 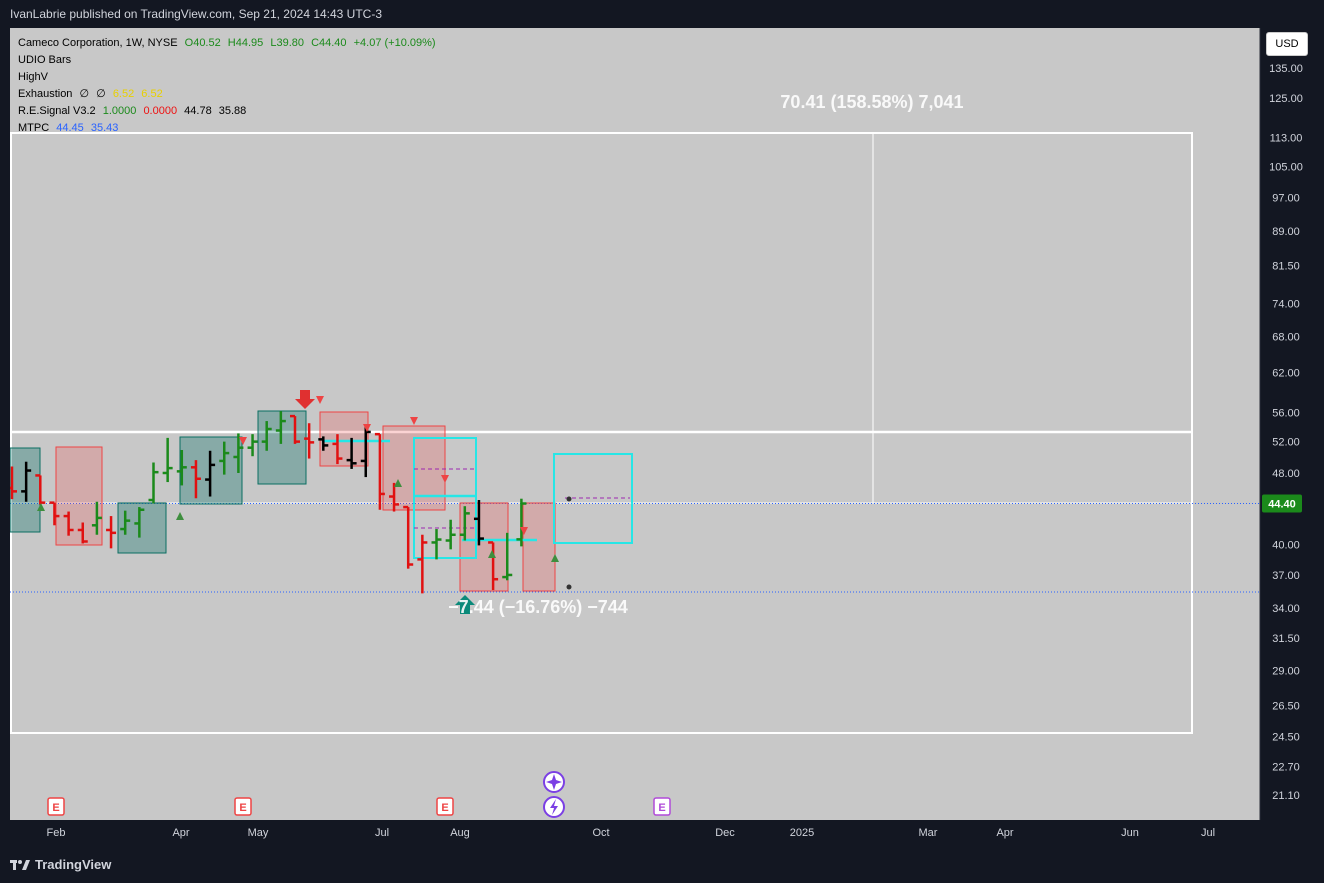 What do you see at coordinates (232, 111) in the screenshot?
I see `indicator-value: 35.88` at bounding box center [232, 111].